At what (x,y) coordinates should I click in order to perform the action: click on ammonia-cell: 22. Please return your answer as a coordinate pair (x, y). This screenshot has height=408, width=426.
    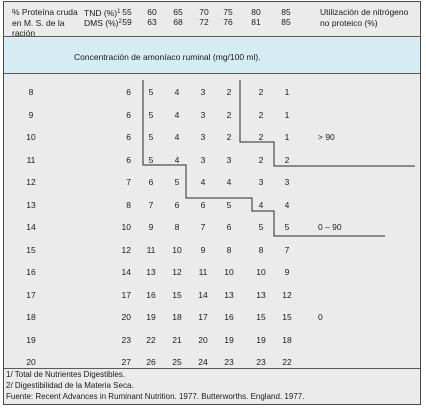
    Looking at the image, I should click on (287, 362).